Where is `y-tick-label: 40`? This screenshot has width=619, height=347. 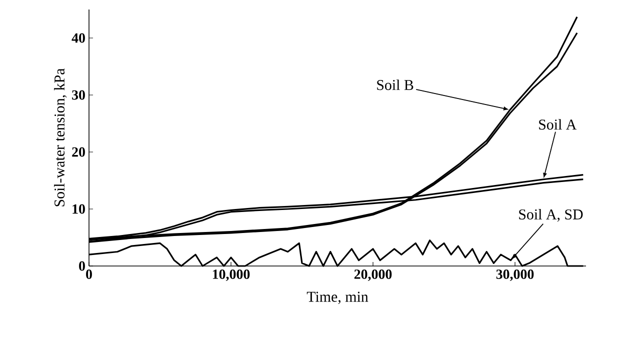 y-tick-label: 40 is located at coordinates (78, 38).